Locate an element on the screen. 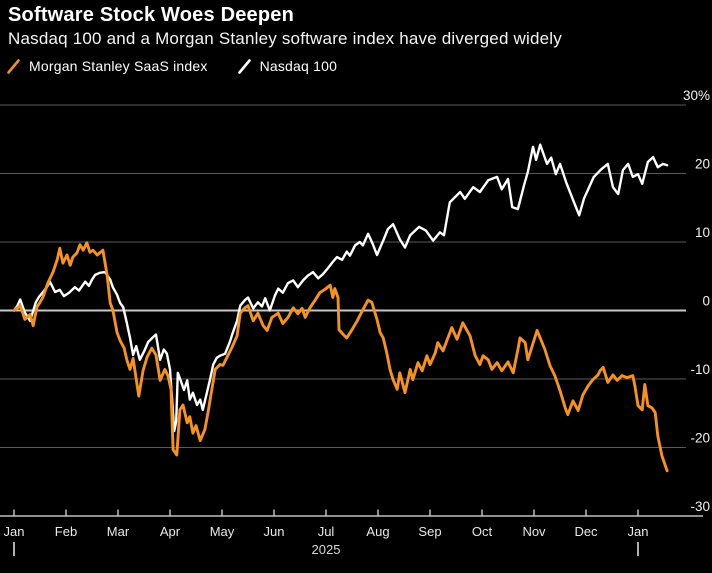 Image resolution: width=712 pixels, height=573 pixels. chart-legend: Morgan Stanley SaaS index Nasdaq 100 is located at coordinates (172, 66).